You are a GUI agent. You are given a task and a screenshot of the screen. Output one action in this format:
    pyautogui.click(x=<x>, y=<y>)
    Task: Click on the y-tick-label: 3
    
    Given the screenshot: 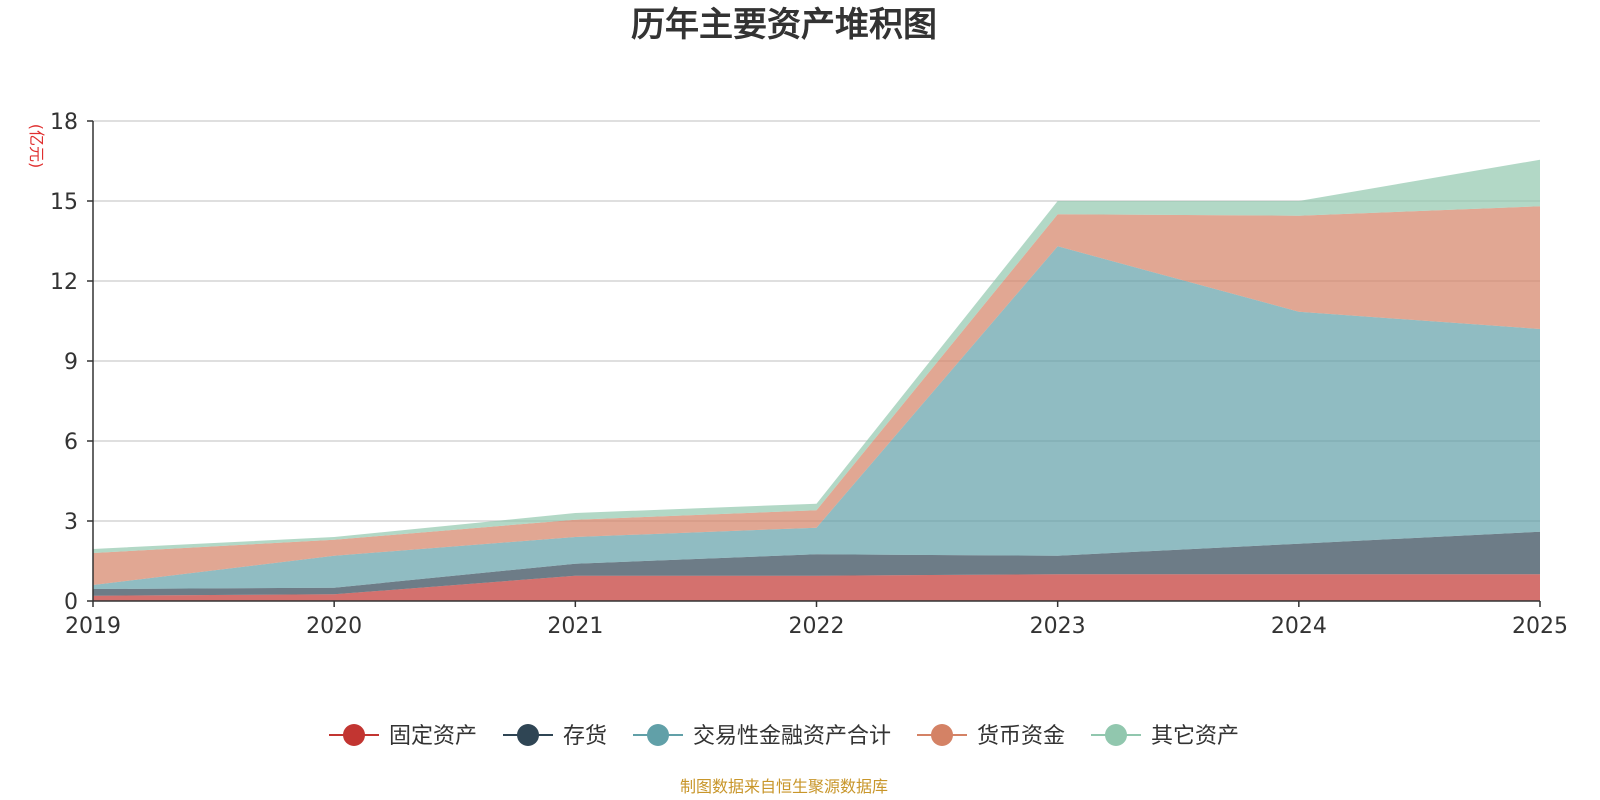 What is the action you would take?
    pyautogui.click(x=71, y=522)
    